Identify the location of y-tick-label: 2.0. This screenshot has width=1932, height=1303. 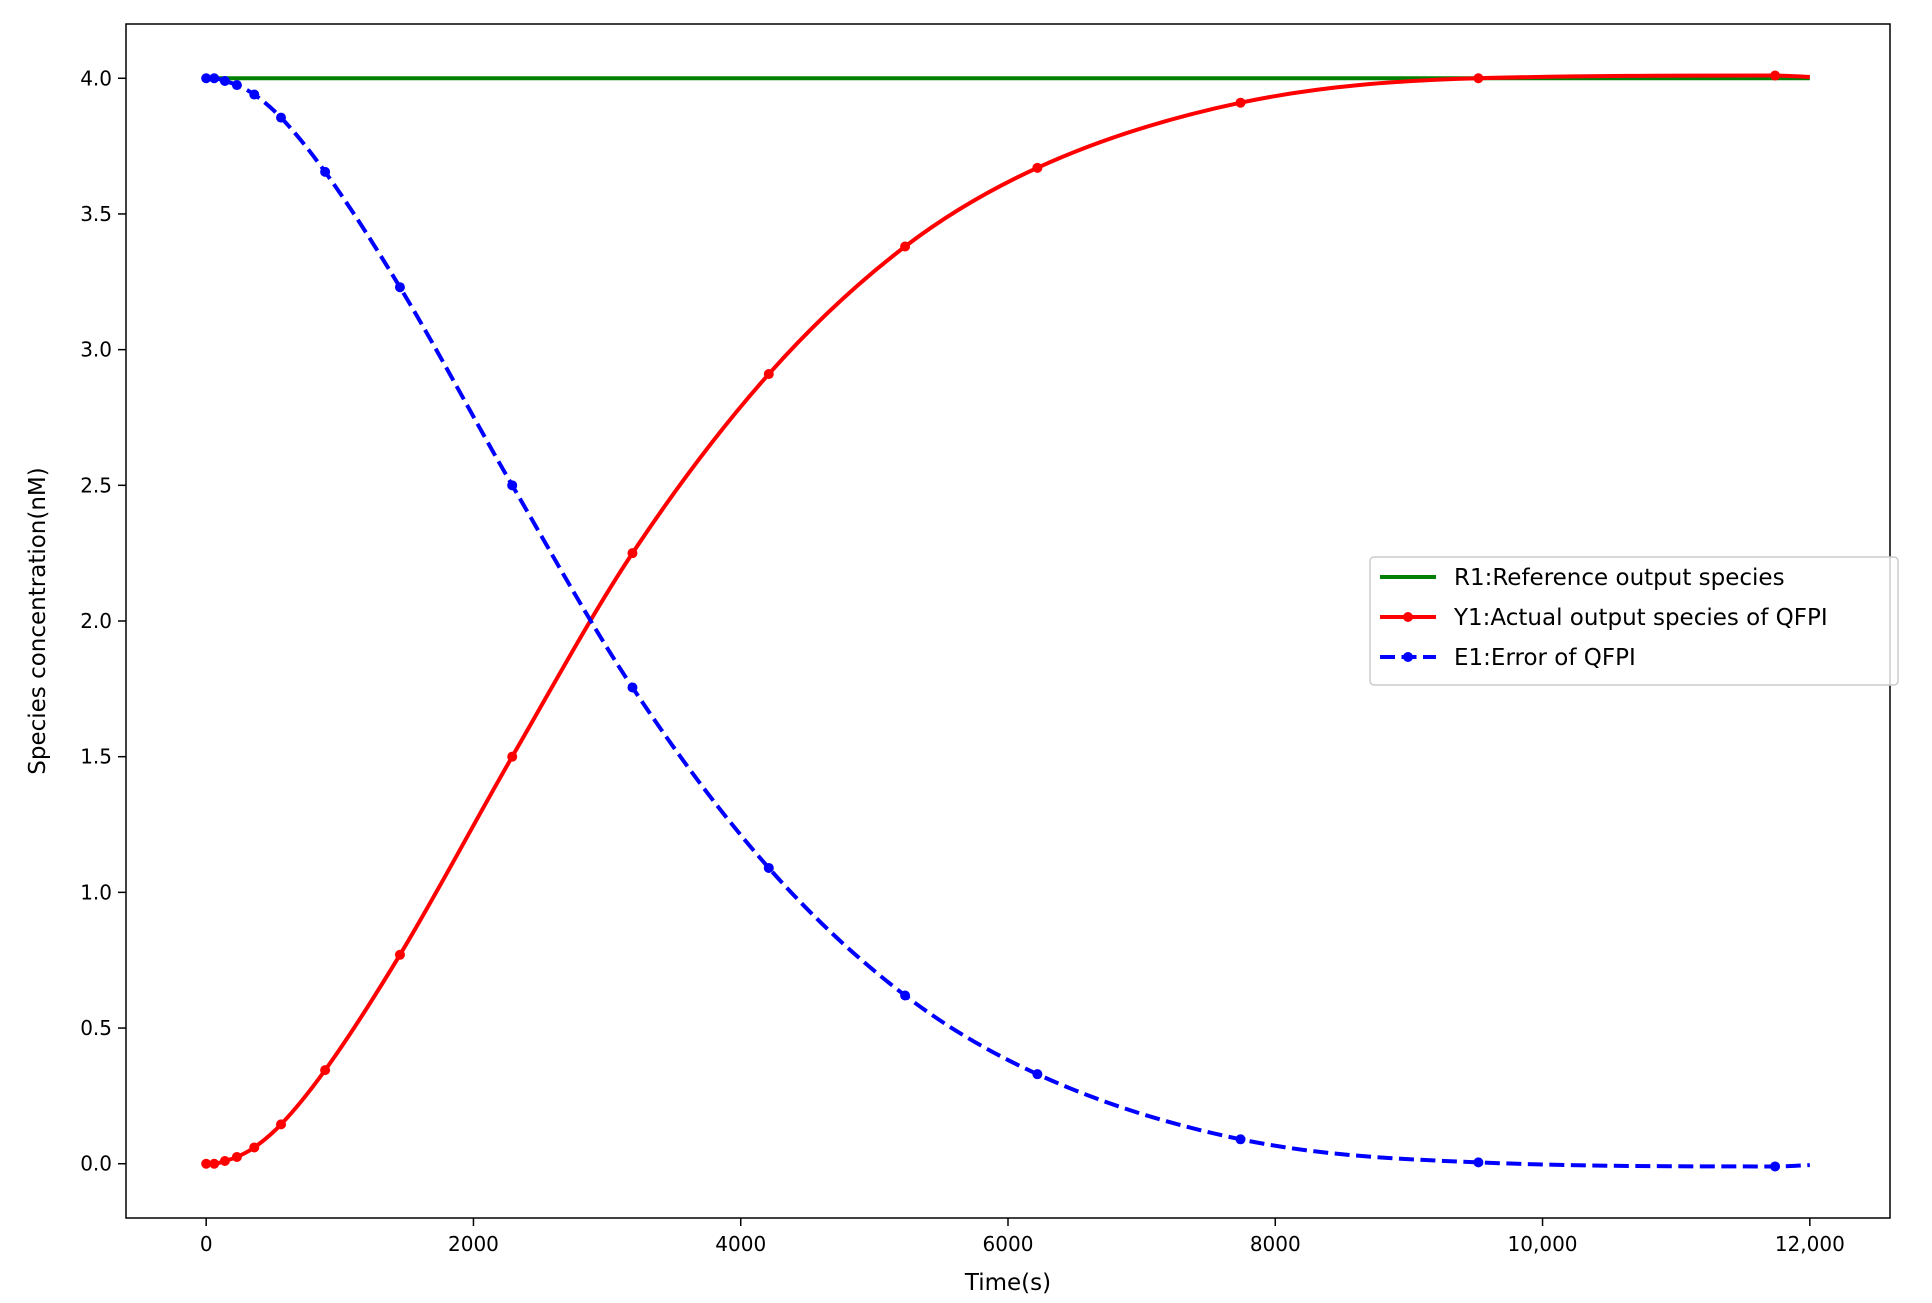
(96, 621).